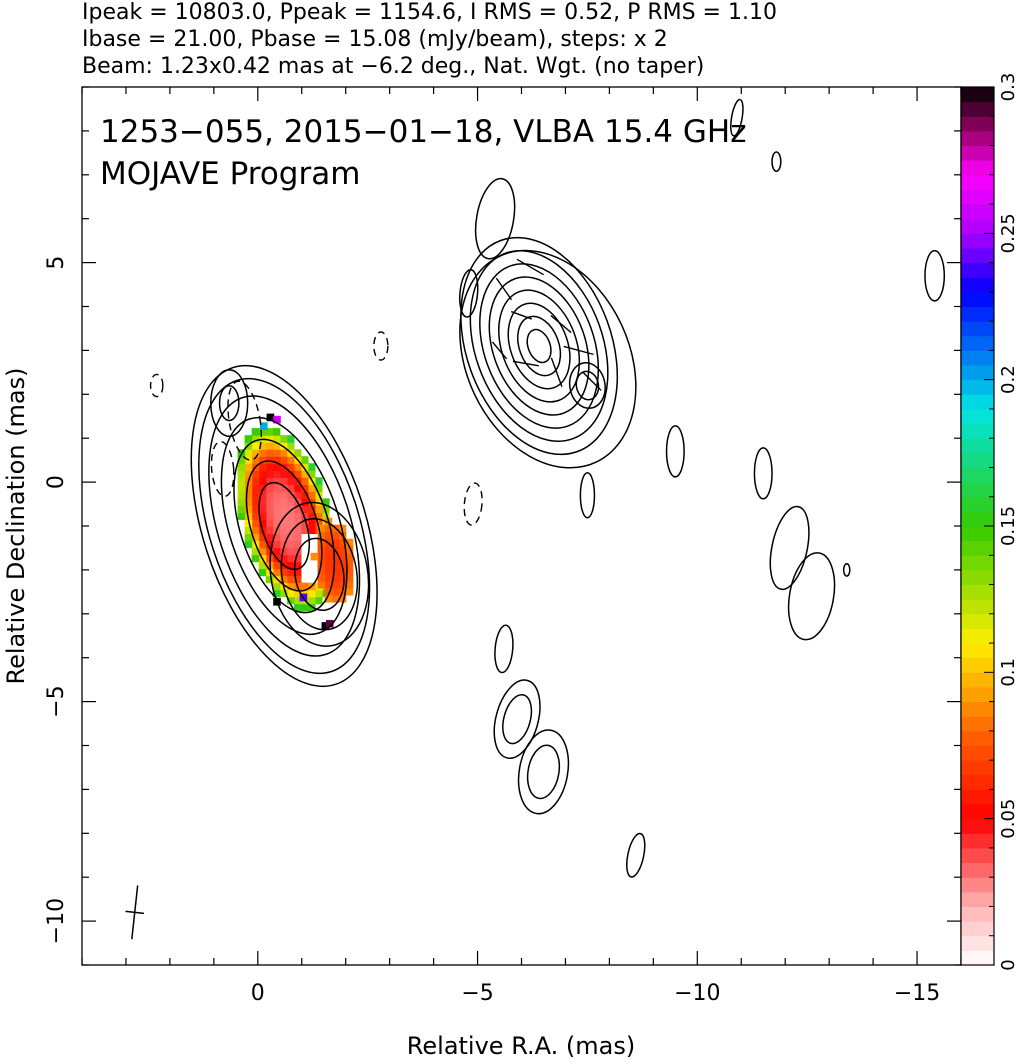 This screenshot has width=1021, height=1064. What do you see at coordinates (230, 174) in the screenshot?
I see `annotation-program: MOJAVE Program` at bounding box center [230, 174].